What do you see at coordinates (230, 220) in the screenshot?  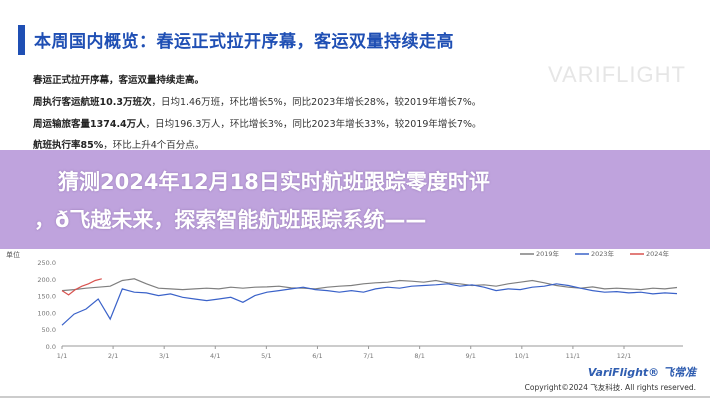 I see `overlay-title-line-2: ，ð飞越未来，探索智能航班跟踪系统——` at bounding box center [230, 220].